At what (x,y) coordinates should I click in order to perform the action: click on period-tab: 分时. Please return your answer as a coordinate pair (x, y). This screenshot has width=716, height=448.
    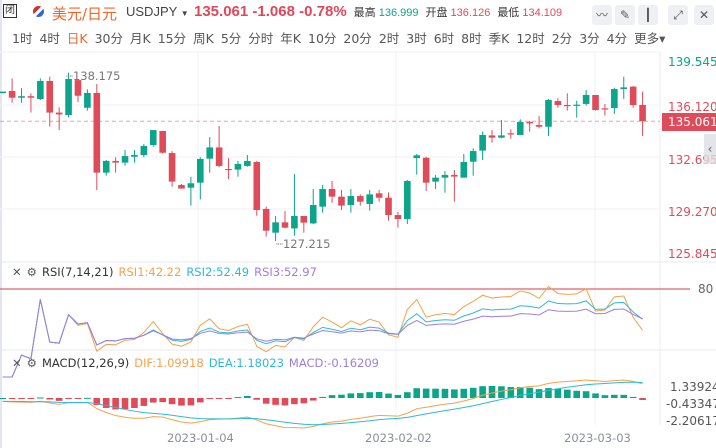
    Looking at the image, I should click on (261, 38).